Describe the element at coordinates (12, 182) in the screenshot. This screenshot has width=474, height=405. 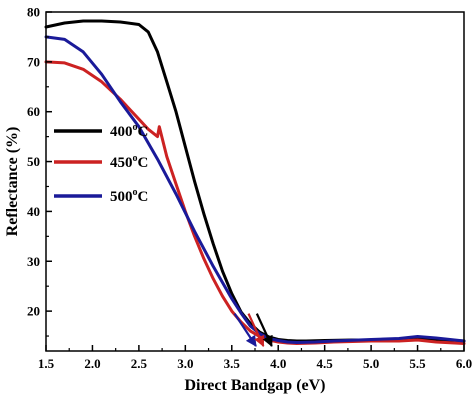
I see `y-axis-title: Reflectance (%)` at that location.